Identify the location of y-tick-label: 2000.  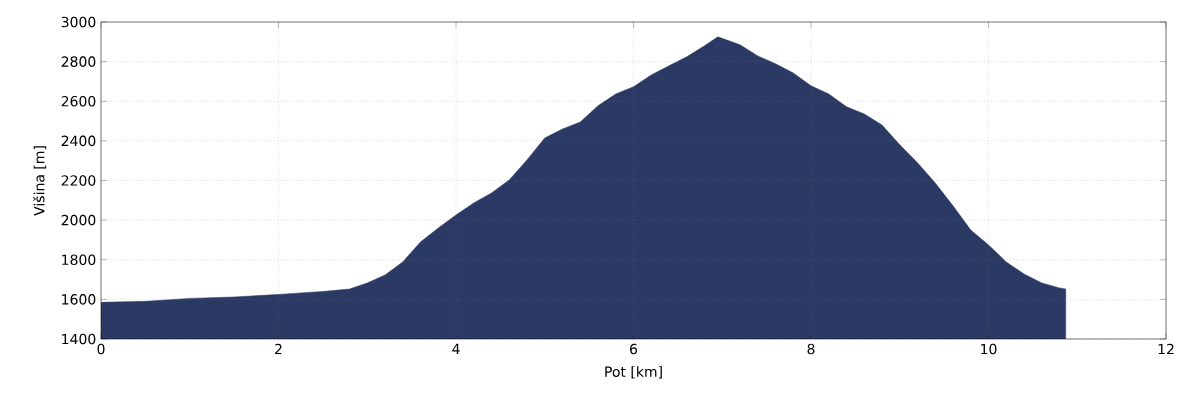
(78, 220).